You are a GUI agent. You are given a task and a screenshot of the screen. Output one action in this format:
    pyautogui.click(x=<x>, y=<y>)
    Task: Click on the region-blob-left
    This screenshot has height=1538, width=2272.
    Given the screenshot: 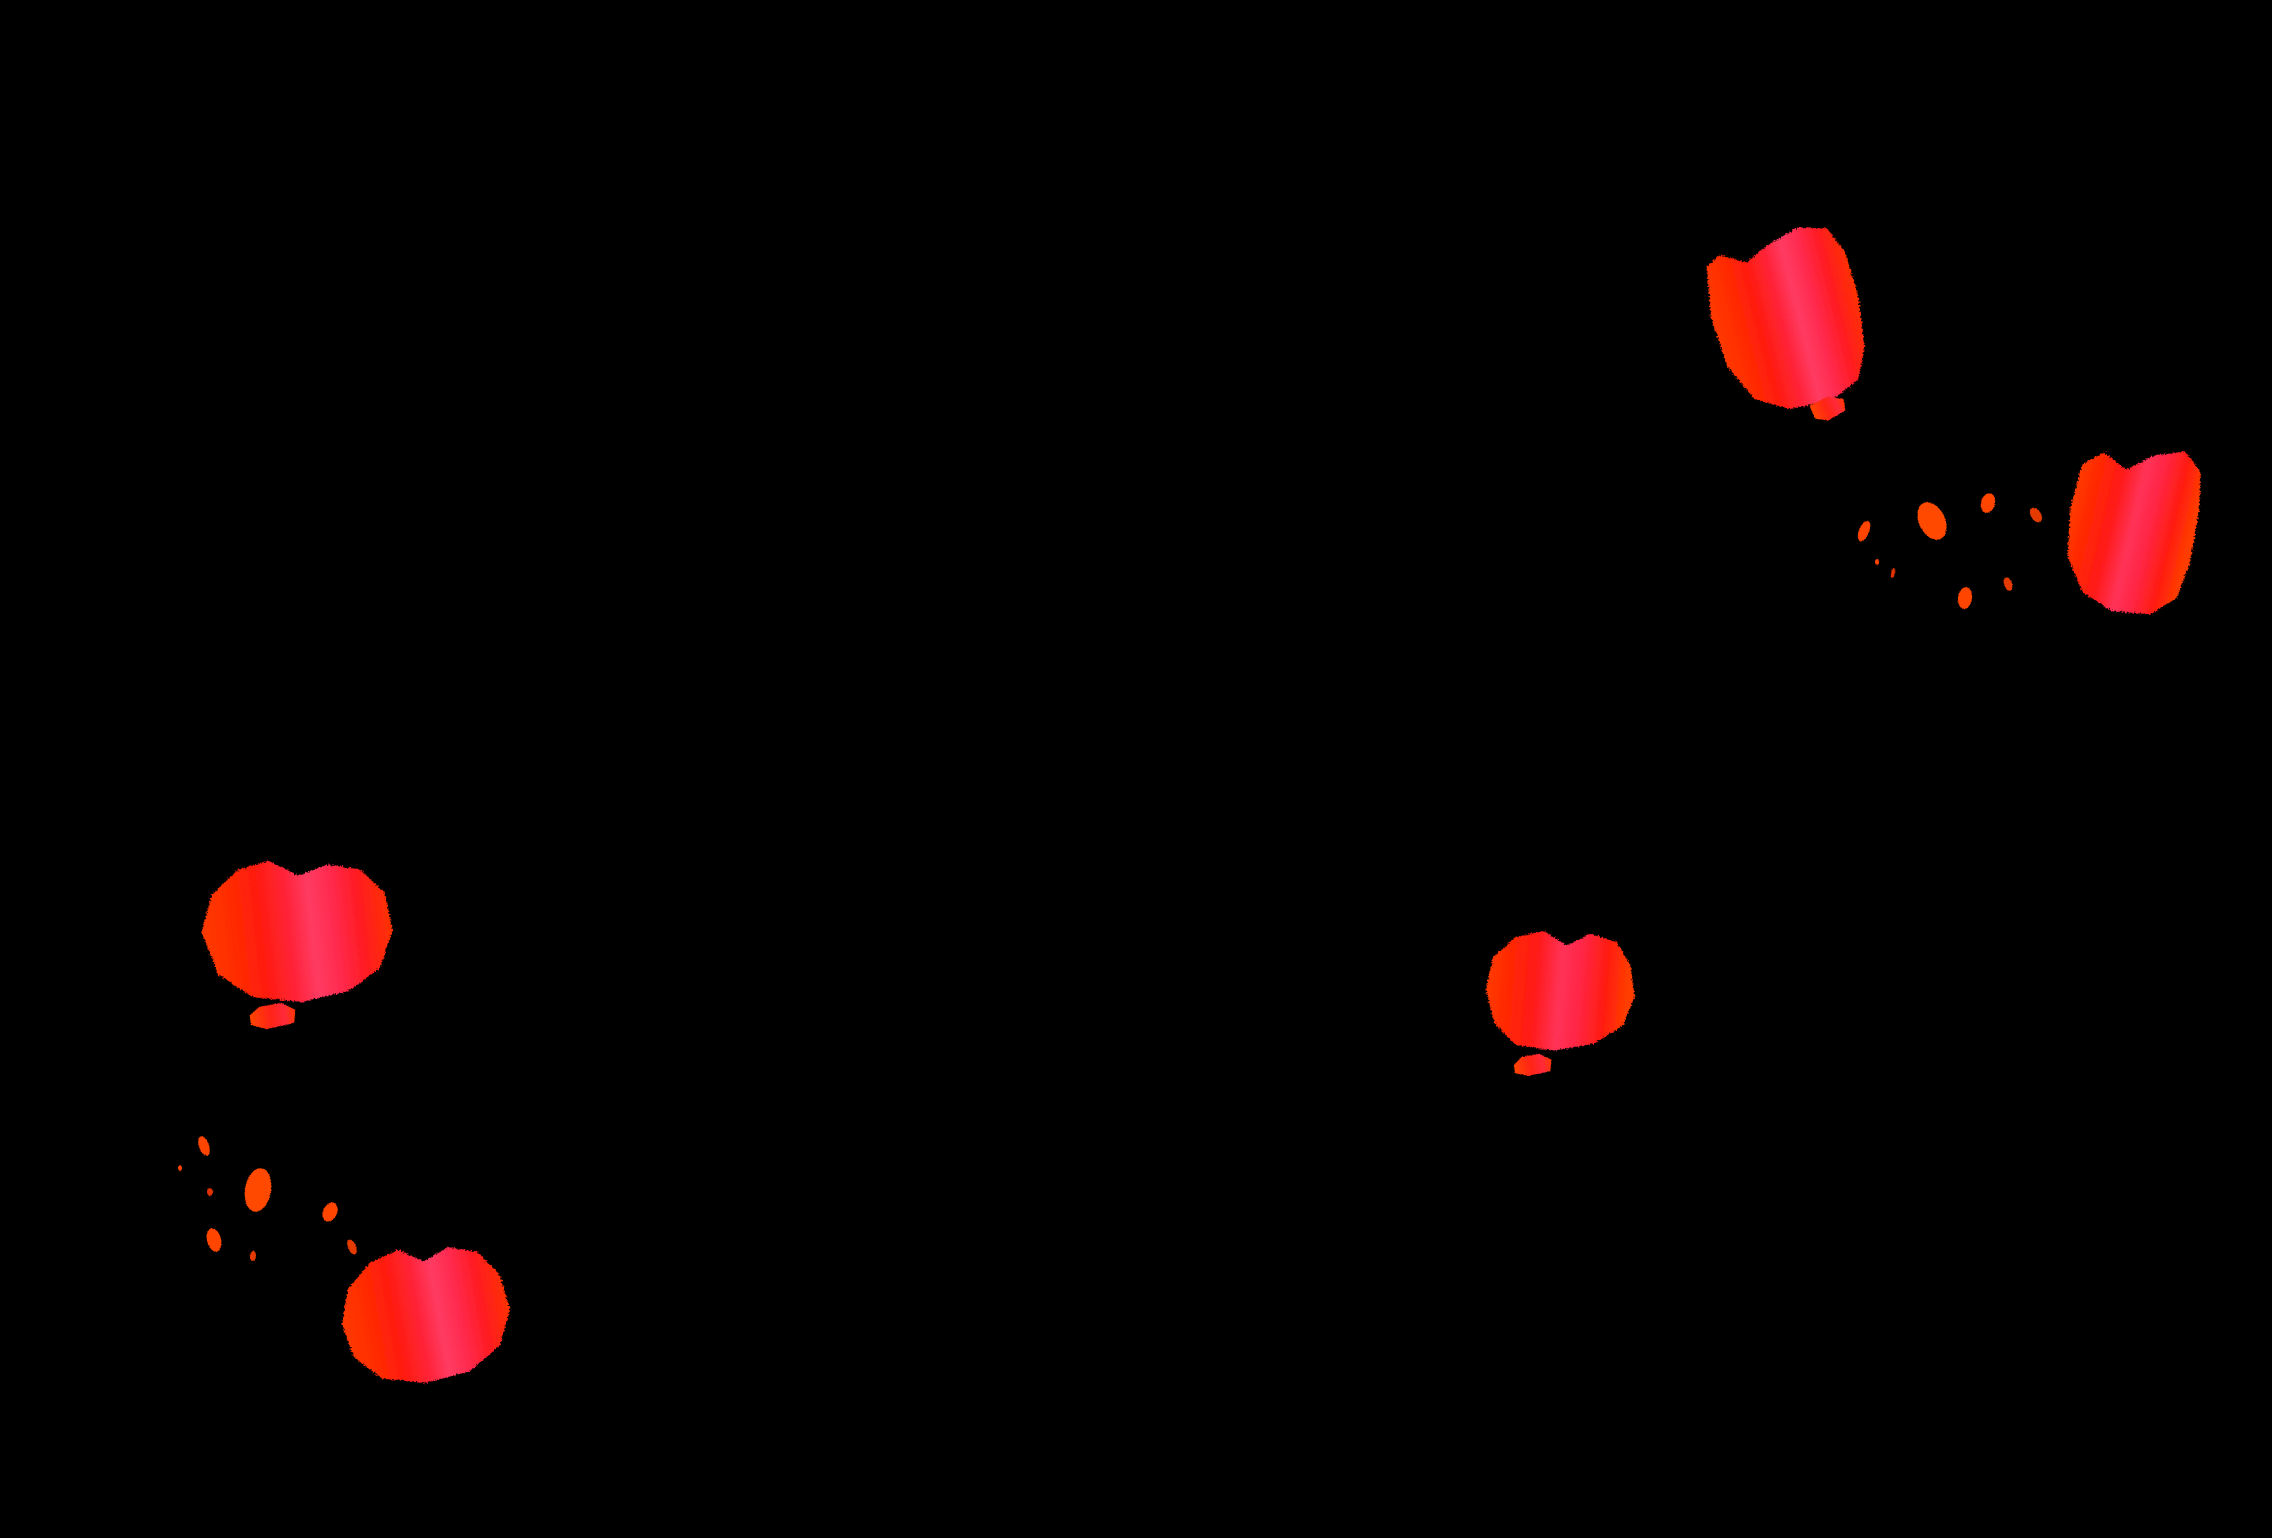 What is the action you would take?
    pyautogui.click(x=297, y=931)
    